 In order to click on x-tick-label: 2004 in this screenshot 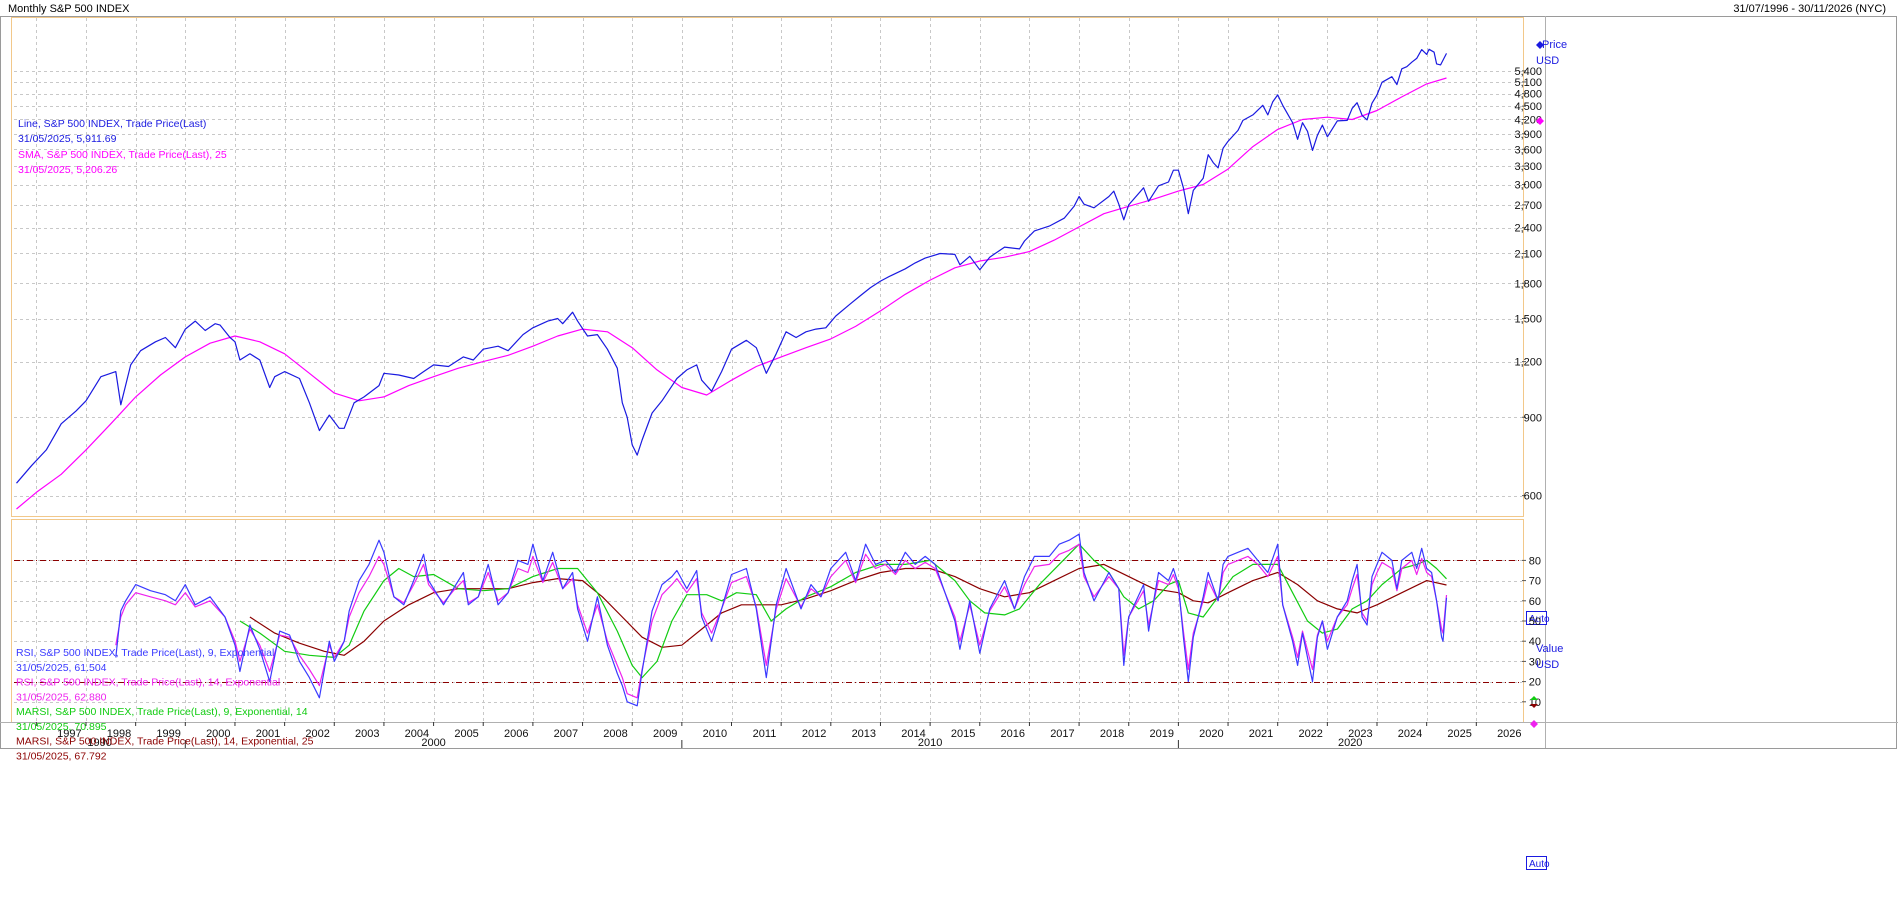, I will do `click(417, 734)`.